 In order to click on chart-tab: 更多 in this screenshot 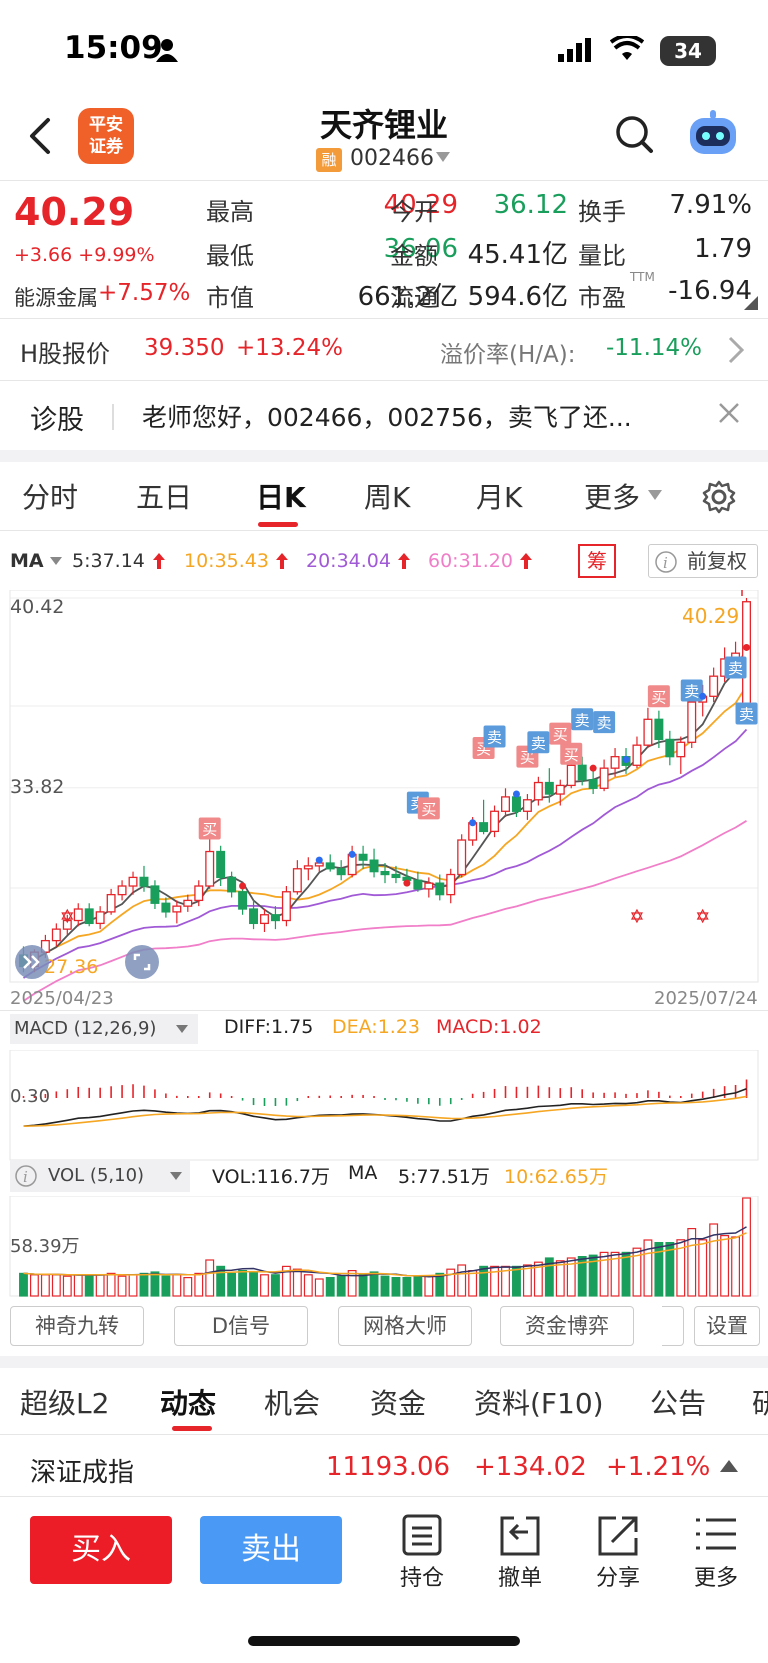, I will do `click(612, 497)`.